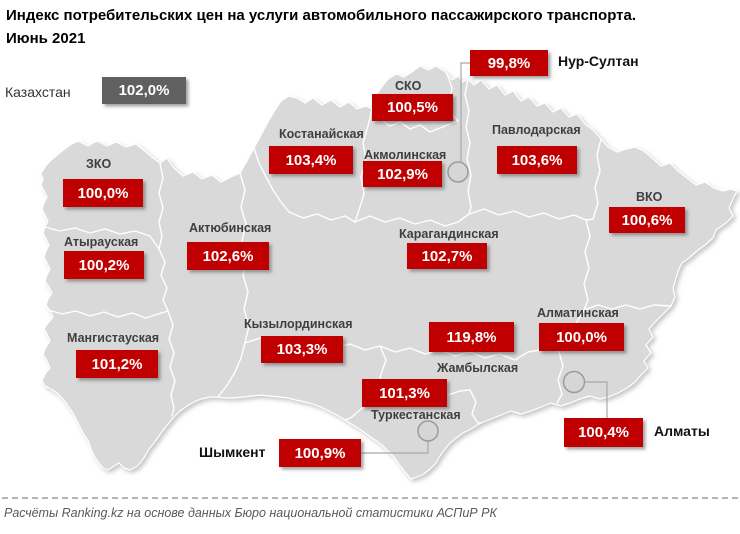  What do you see at coordinates (311, 160) in the screenshot?
I see `region-value-box-kostanay: 103,4%` at bounding box center [311, 160].